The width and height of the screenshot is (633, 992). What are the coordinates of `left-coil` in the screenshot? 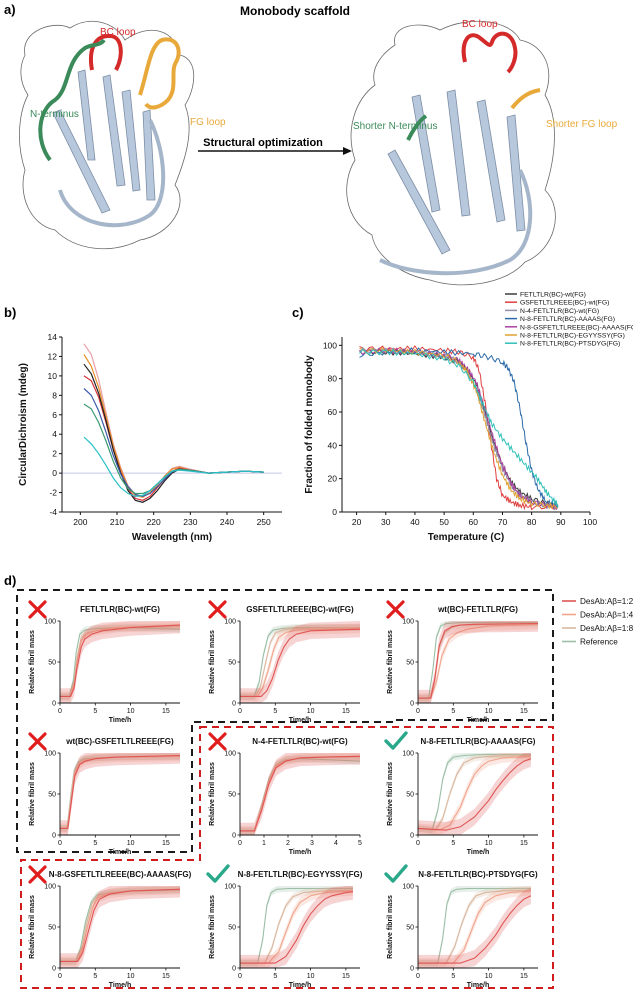 It's located at (112, 173).